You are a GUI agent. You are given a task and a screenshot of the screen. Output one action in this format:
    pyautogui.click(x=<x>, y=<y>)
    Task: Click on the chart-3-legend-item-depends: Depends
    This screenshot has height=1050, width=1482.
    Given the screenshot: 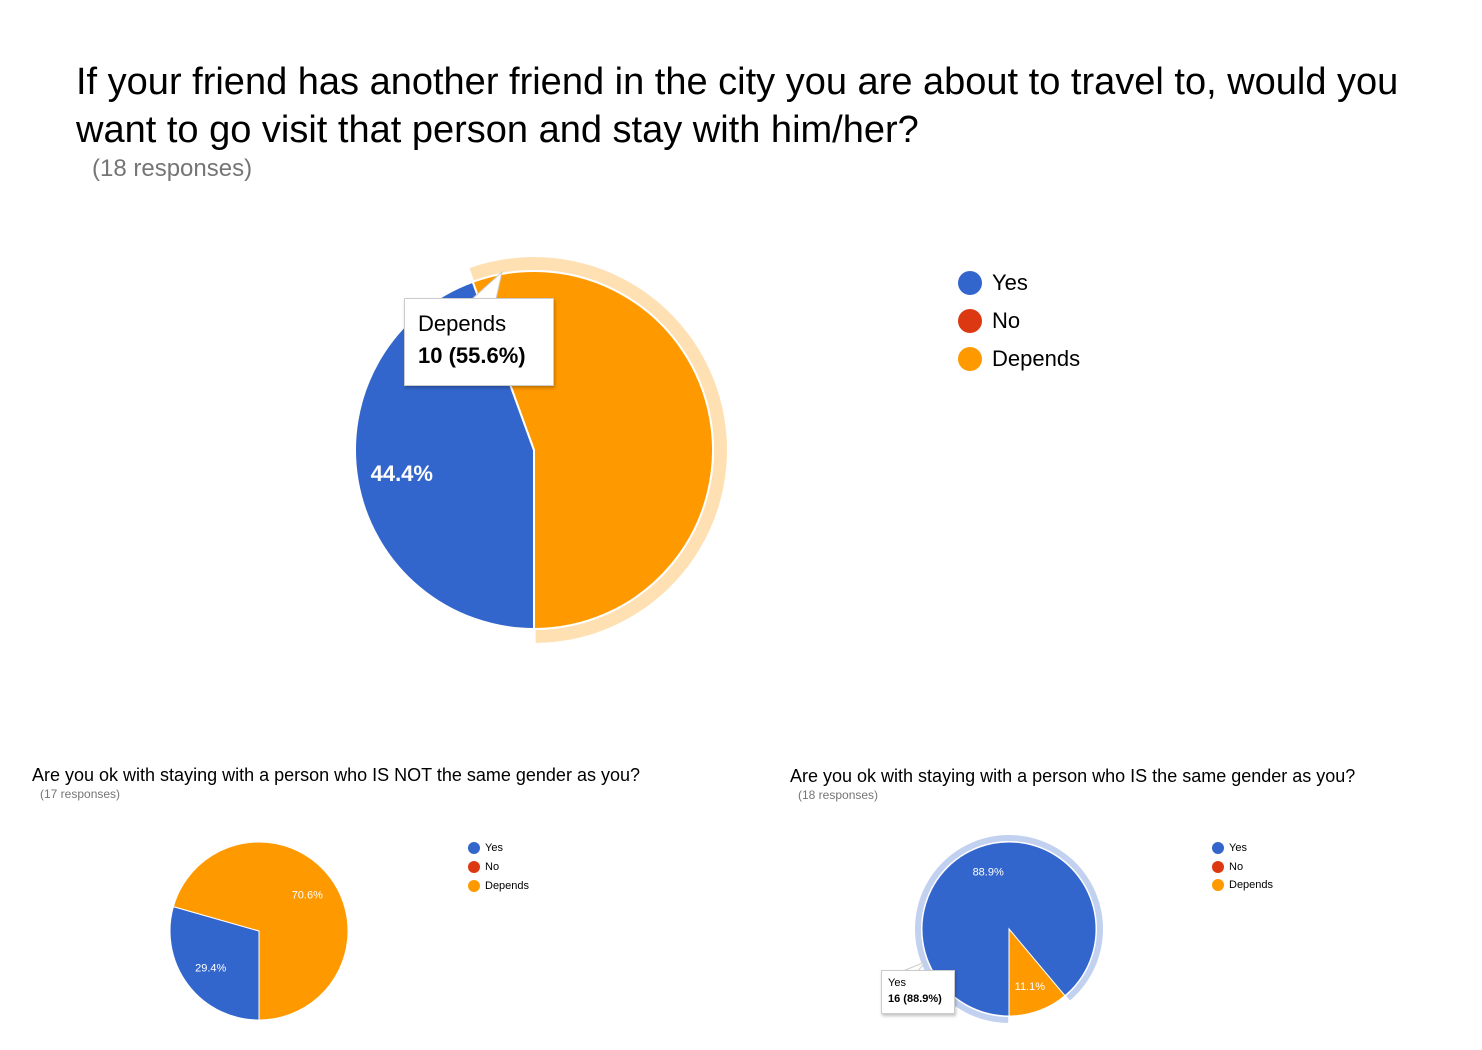 What is the action you would take?
    pyautogui.click(x=1242, y=885)
    